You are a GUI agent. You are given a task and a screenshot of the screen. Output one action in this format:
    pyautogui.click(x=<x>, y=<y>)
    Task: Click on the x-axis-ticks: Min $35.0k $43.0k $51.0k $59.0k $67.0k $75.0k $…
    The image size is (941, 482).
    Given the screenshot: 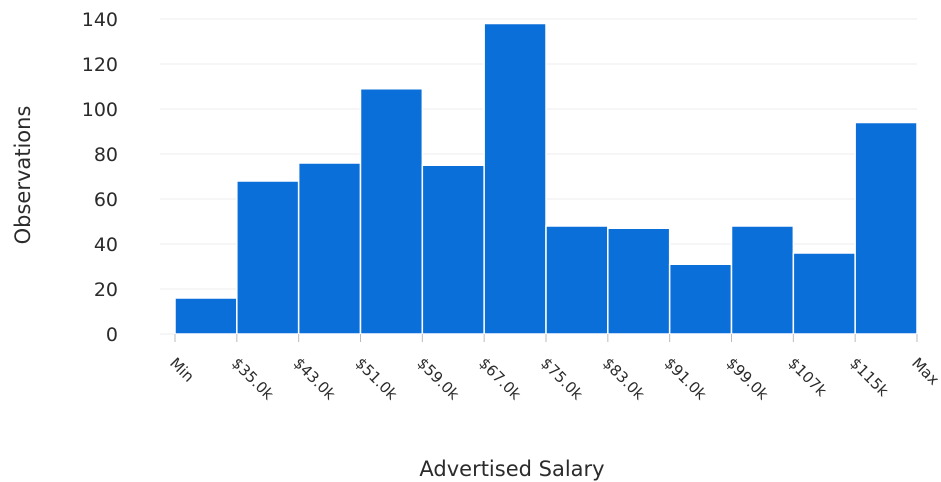 What is the action you would take?
    pyautogui.click(x=553, y=369)
    